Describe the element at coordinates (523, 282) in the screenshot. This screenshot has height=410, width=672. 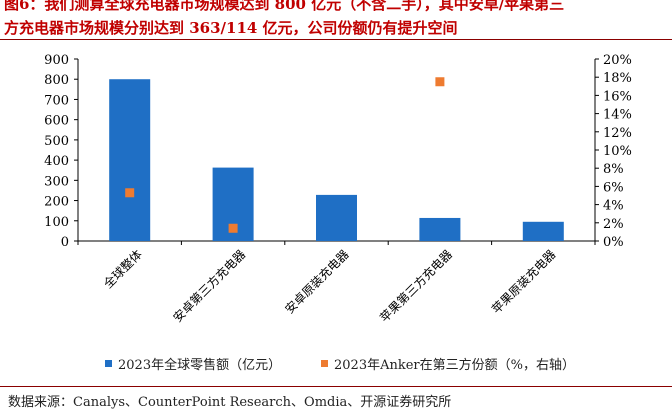
I see `x-category-label: 苹果原装充电器` at that location.